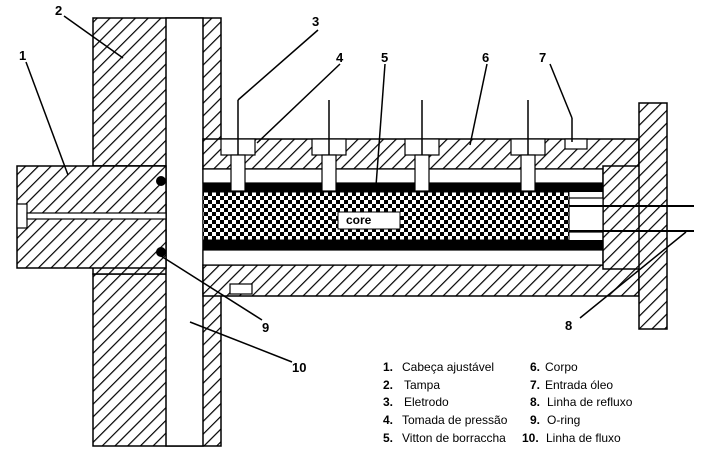 The image size is (701, 460). Describe the element at coordinates (388, 385) in the screenshot. I see `svg-text: 2.` at that location.